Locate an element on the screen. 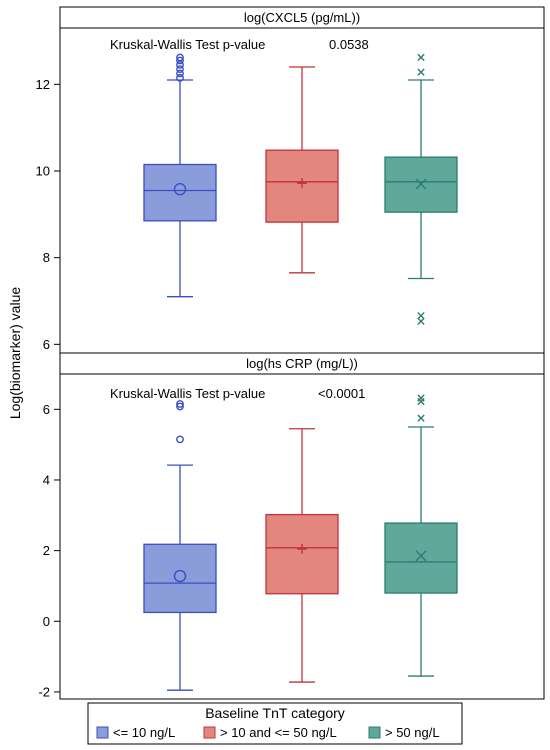 Image resolution: width=550 pixels, height=750 pixels. legend-frame is located at coordinates (275, 723).